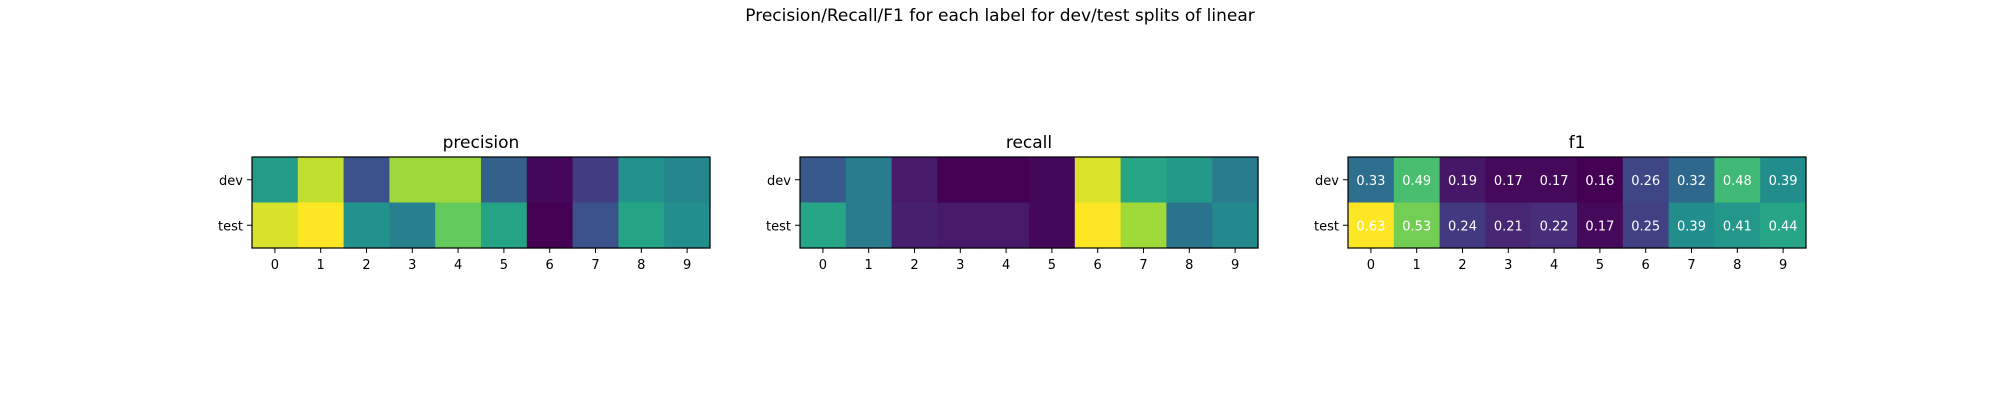 Image resolution: width=2000 pixels, height=400 pixels. I want to click on cell-value-label: 0.44, so click(1783, 226).